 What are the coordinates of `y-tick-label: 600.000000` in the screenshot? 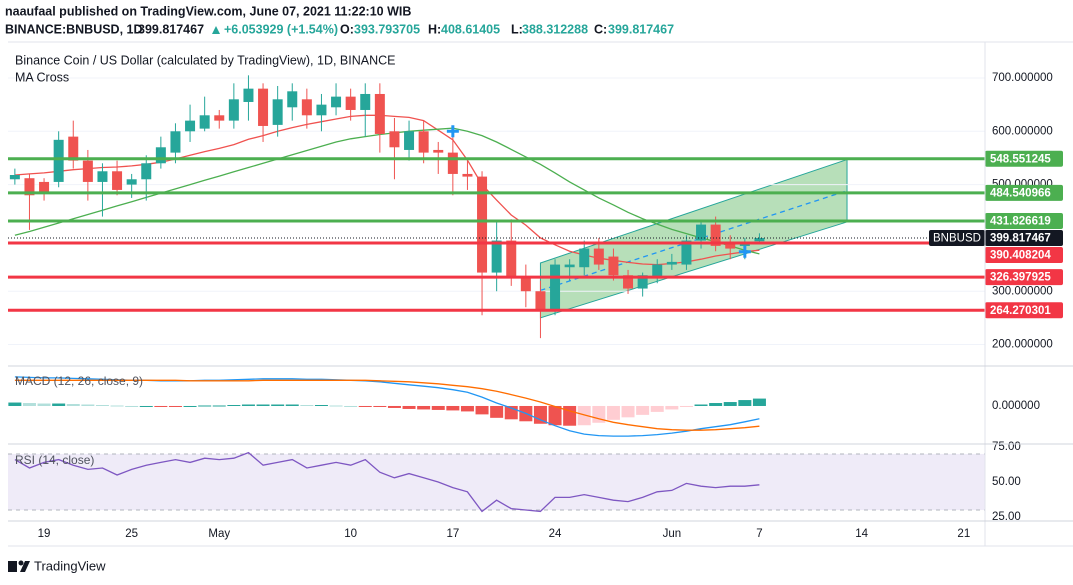 It's located at (1022, 131).